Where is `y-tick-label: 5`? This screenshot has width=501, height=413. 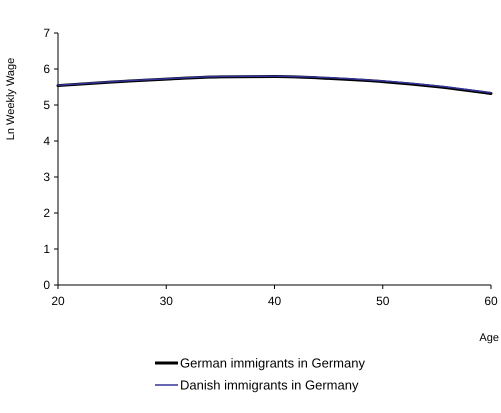 y-tick-label: 5 is located at coordinates (46, 105).